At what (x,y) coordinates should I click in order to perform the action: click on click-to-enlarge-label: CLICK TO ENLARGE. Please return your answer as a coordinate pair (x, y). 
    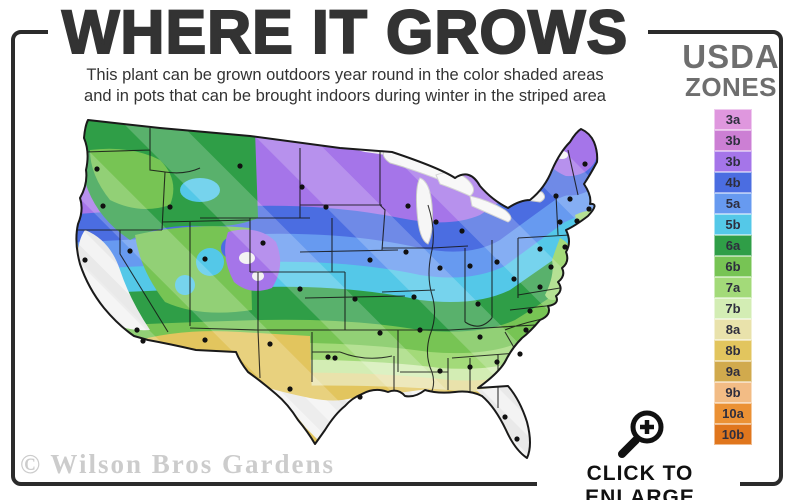
    Looking at the image, I should click on (640, 481).